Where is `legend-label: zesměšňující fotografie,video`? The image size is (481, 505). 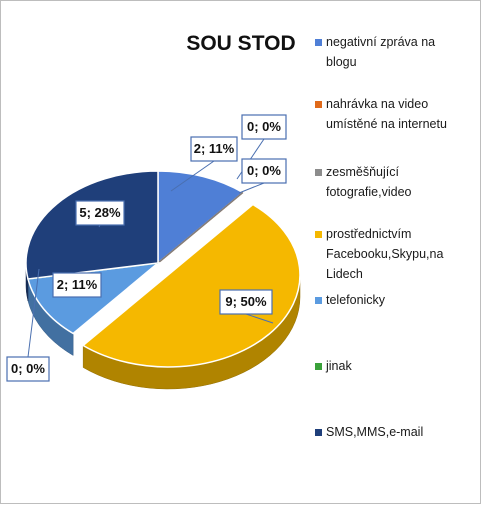
legend-label: zesměšňující fotografie,video is located at coordinates (369, 182).